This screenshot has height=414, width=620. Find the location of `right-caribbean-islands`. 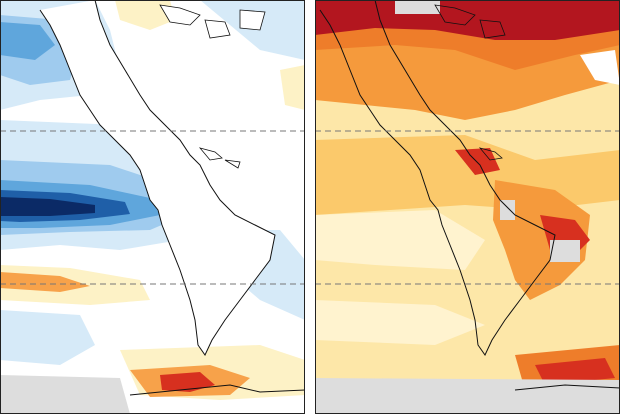

right-caribbean-islands is located at coordinates (490, 154).